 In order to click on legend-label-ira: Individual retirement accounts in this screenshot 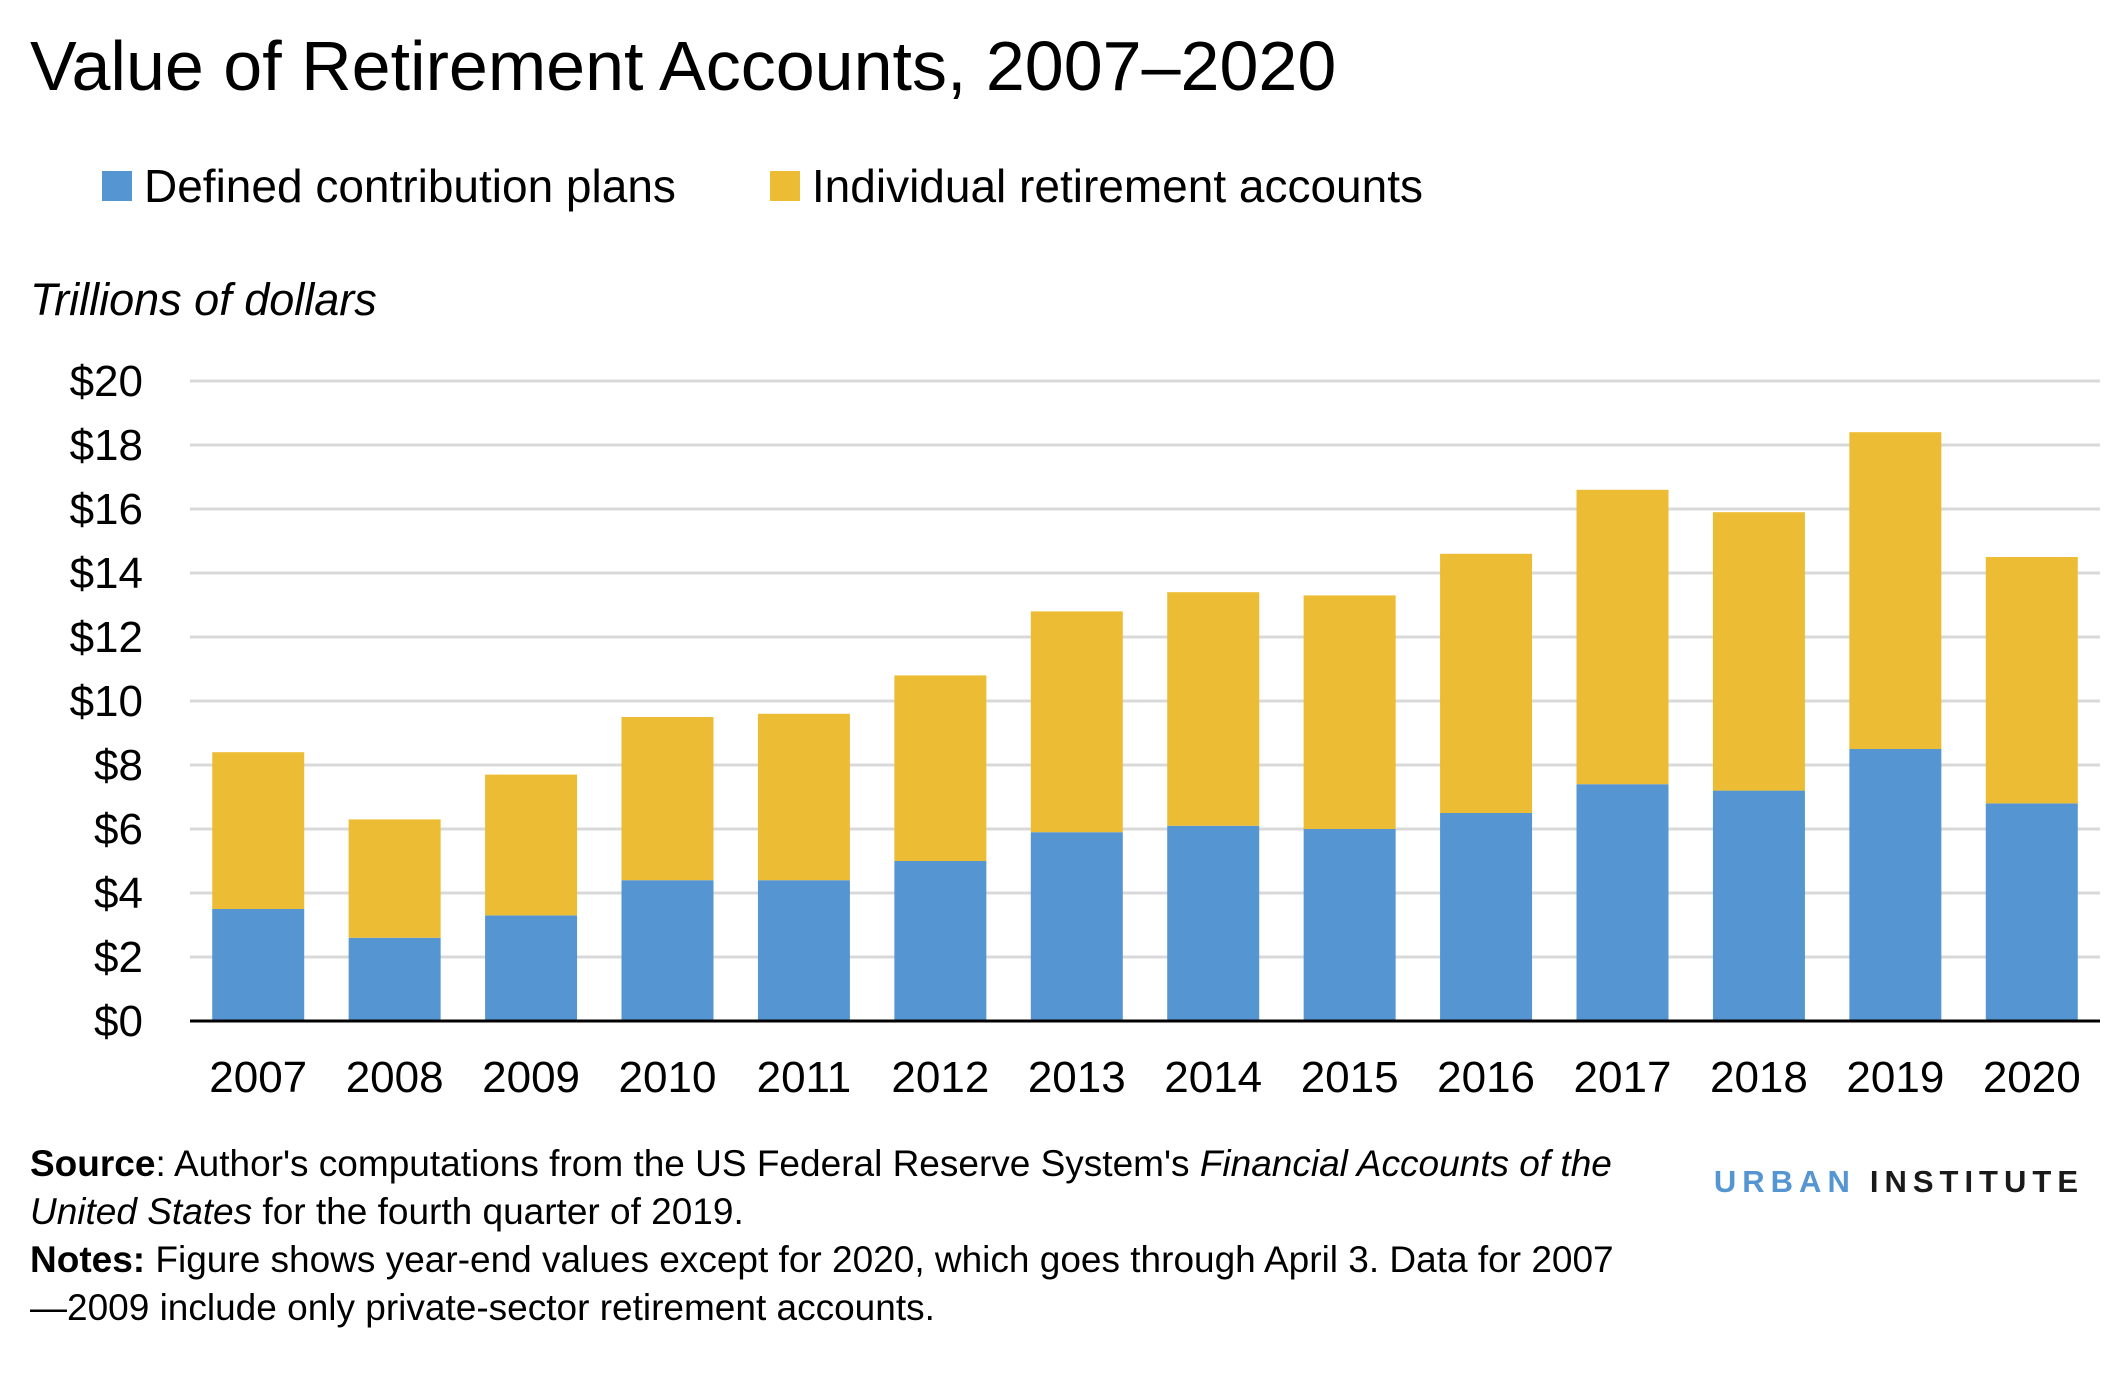, I will do `click(1117, 186)`.